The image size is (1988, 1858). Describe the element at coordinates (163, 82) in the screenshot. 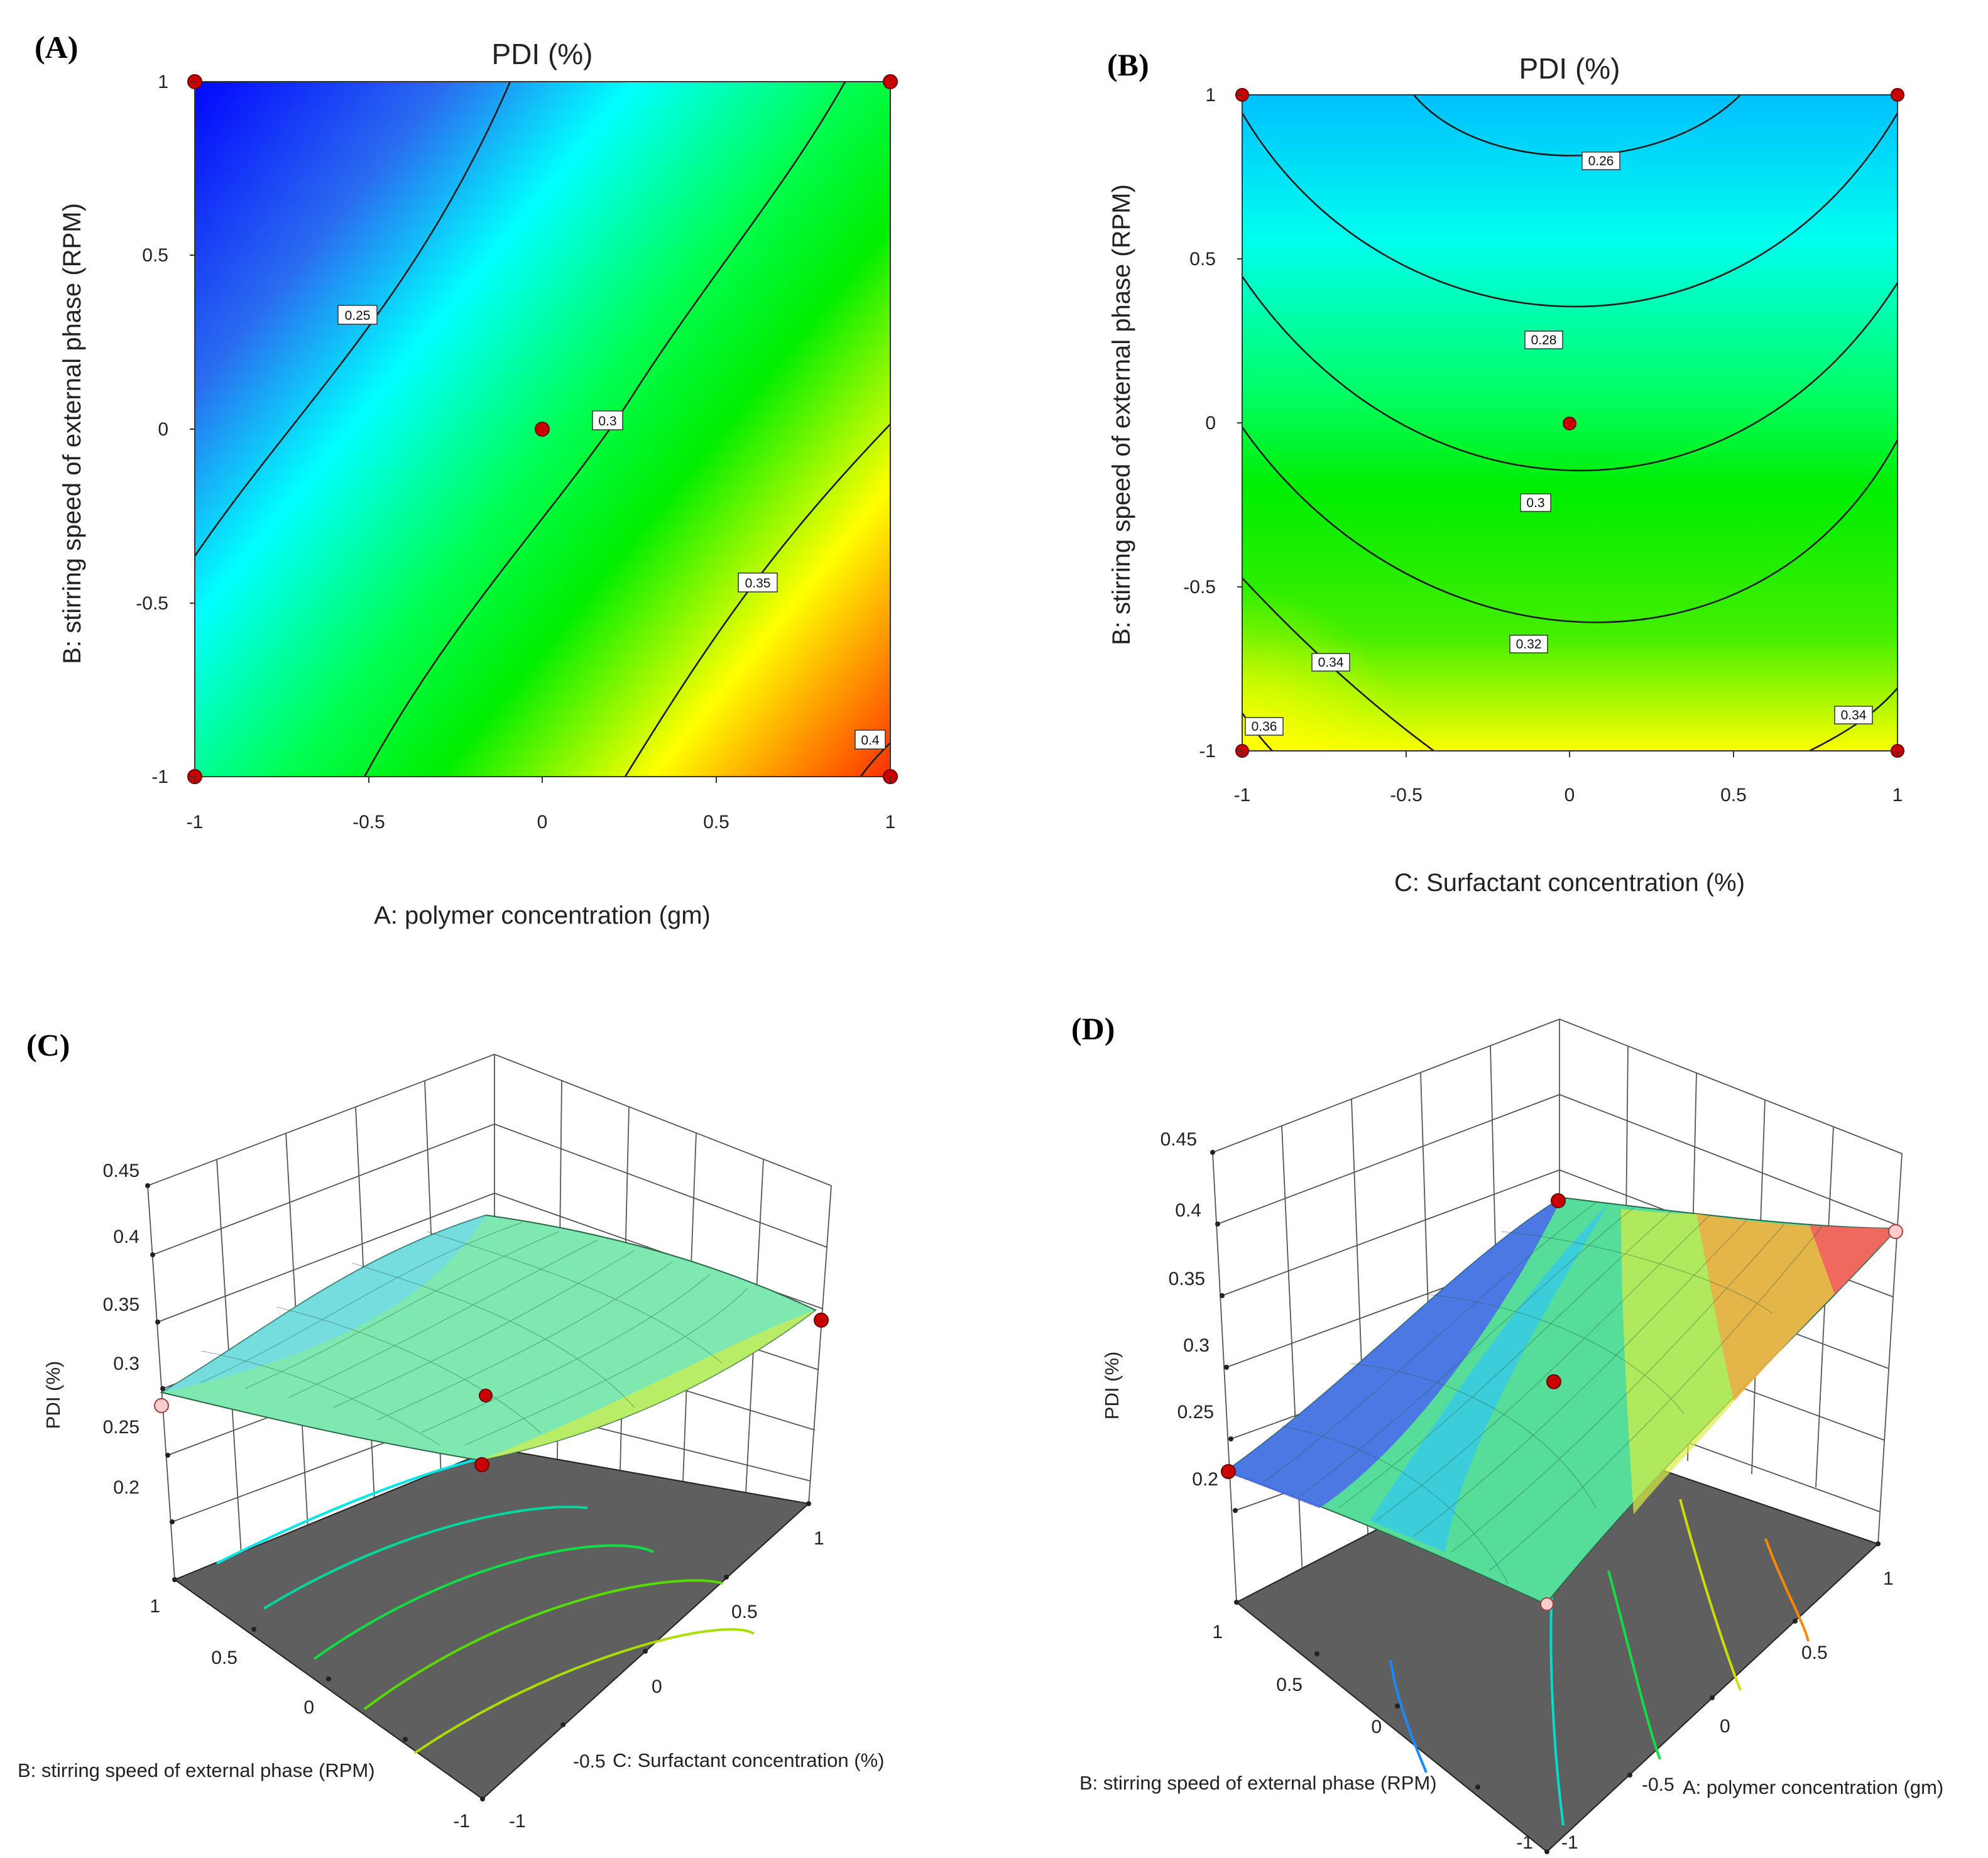

I see `y-tick-a-1: 1` at that location.